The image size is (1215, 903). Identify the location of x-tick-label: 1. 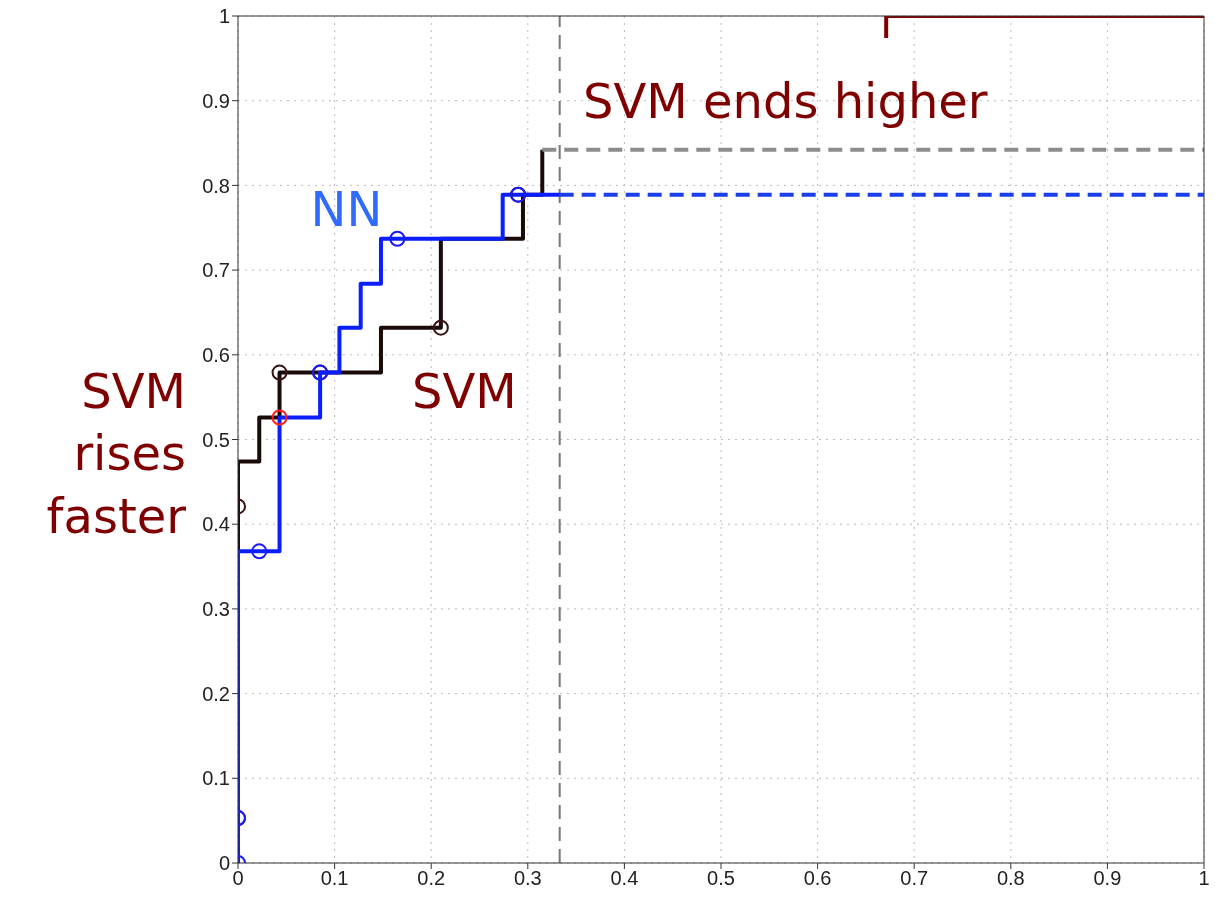
(1204, 878).